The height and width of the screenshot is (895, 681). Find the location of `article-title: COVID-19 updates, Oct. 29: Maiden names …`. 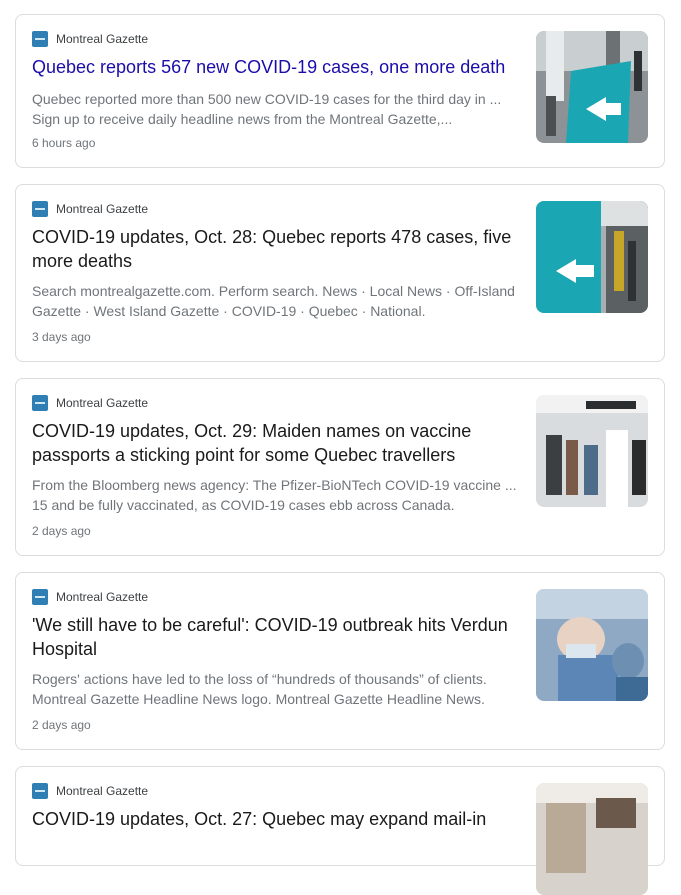

article-title: COVID-19 updates, Oct. 29: Maiden names … is located at coordinates (252, 443).